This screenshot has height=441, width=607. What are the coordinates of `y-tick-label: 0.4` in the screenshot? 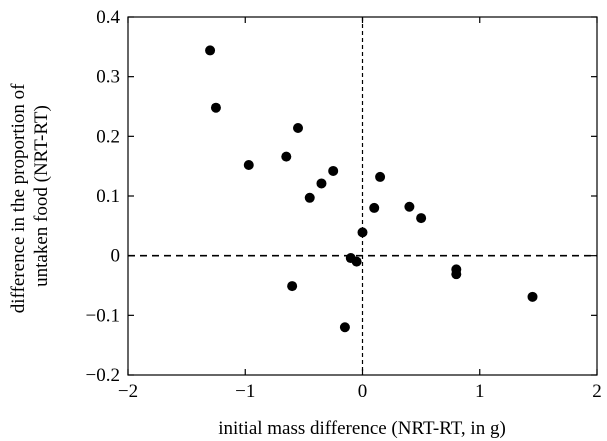 It's located at (108, 17).